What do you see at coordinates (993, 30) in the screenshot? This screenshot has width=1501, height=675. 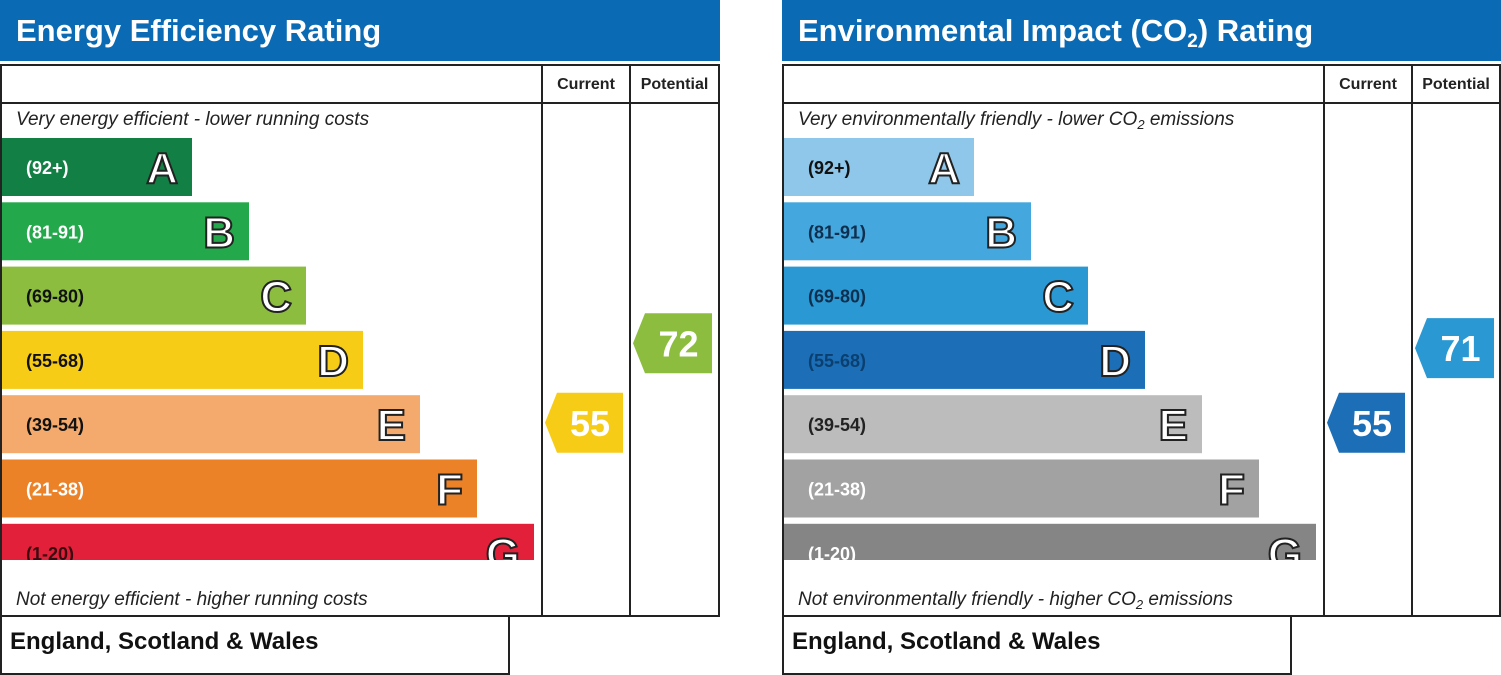 I see `environmental-impact-title-text: Environmental Impact (CO` at bounding box center [993, 30].